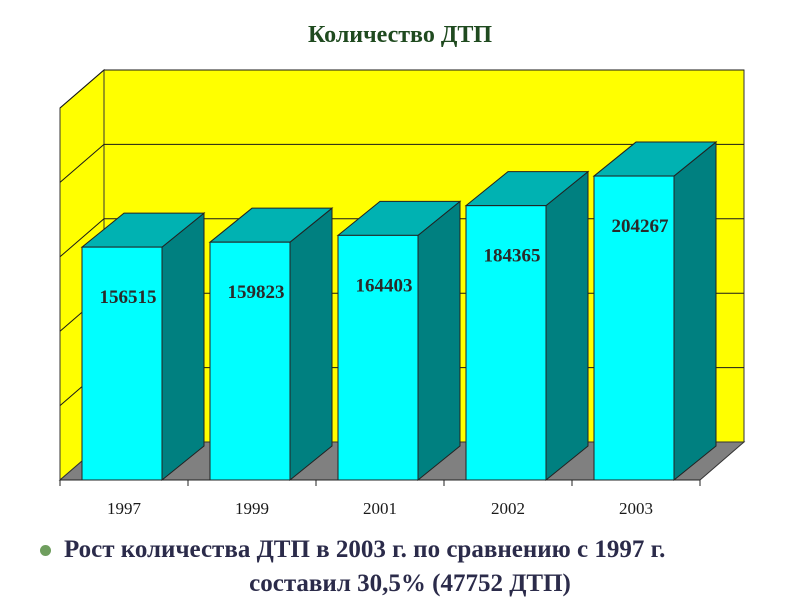  Describe the element at coordinates (508, 508) in the screenshot. I see `x-tick-label: 2002` at that location.